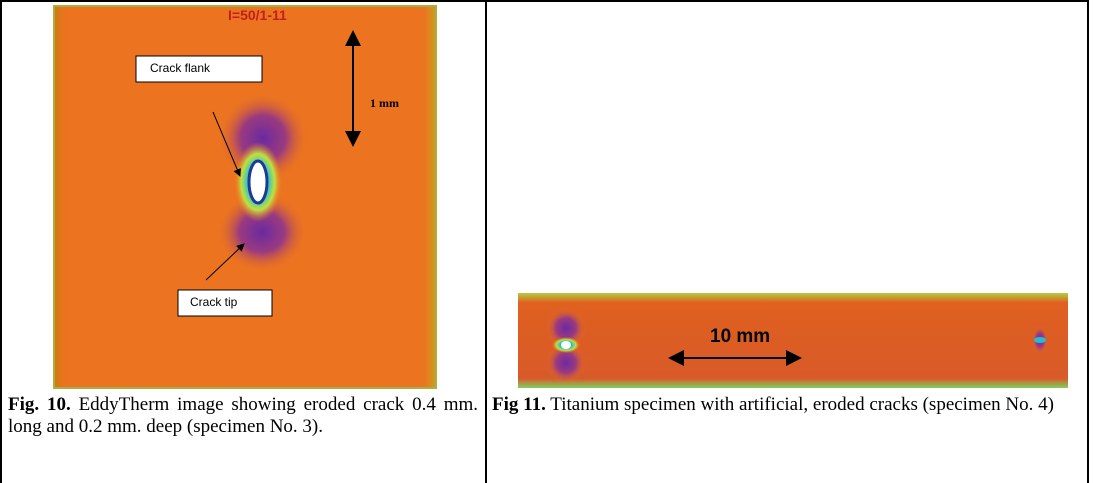 The width and height of the screenshot is (1093, 483). Describe the element at coordinates (740, 336) in the screenshot. I see `scale-label: 10 mm` at that location.